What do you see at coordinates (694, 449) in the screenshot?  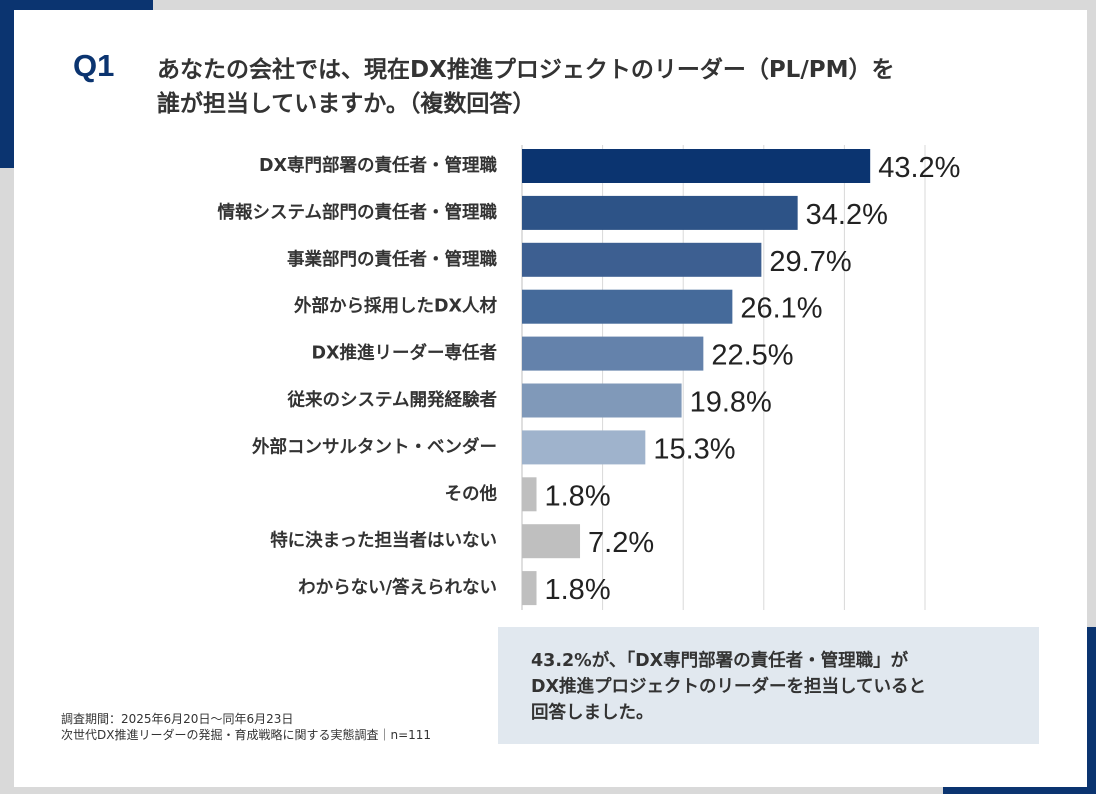 I see `value-label: 15.3%` at bounding box center [694, 449].